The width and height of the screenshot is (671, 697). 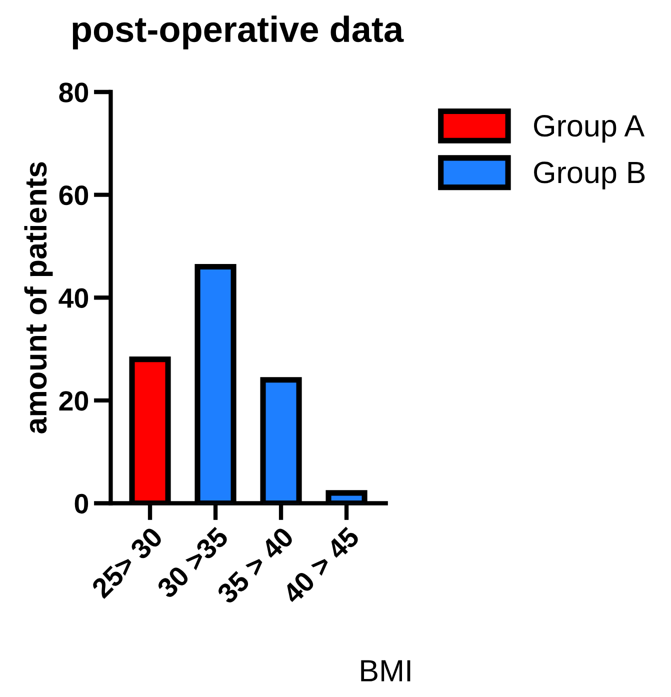 What do you see at coordinates (73, 298) in the screenshot?
I see `y-tick-label: 40` at bounding box center [73, 298].